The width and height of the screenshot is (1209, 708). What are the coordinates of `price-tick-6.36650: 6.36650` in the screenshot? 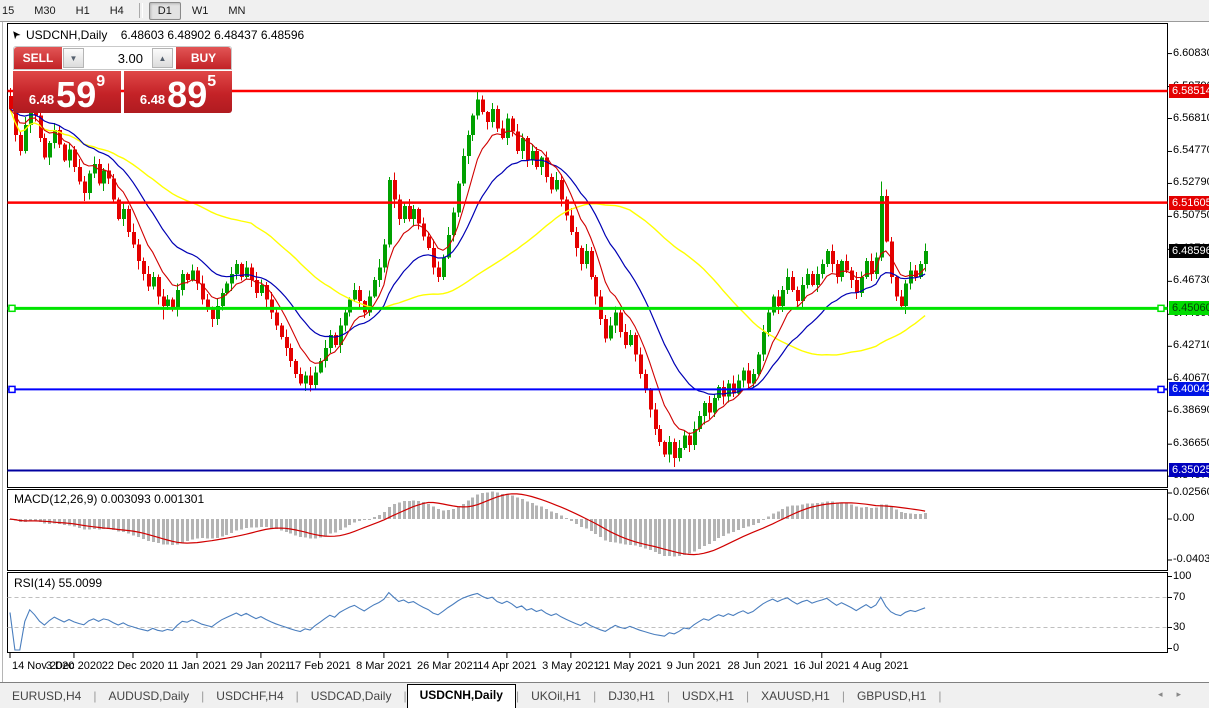 It's located at (1191, 443).